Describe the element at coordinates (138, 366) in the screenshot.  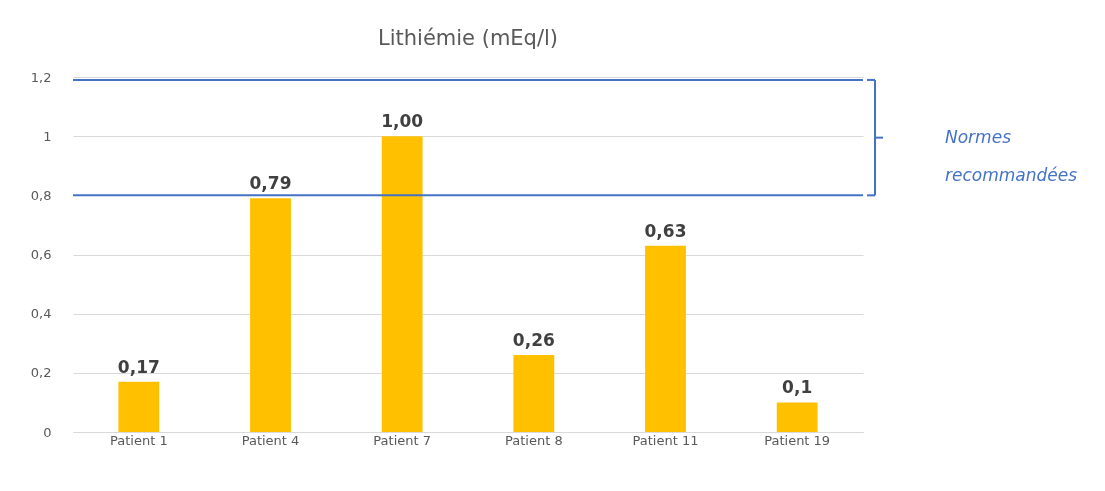
I see `data-label: 0,17` at that location.